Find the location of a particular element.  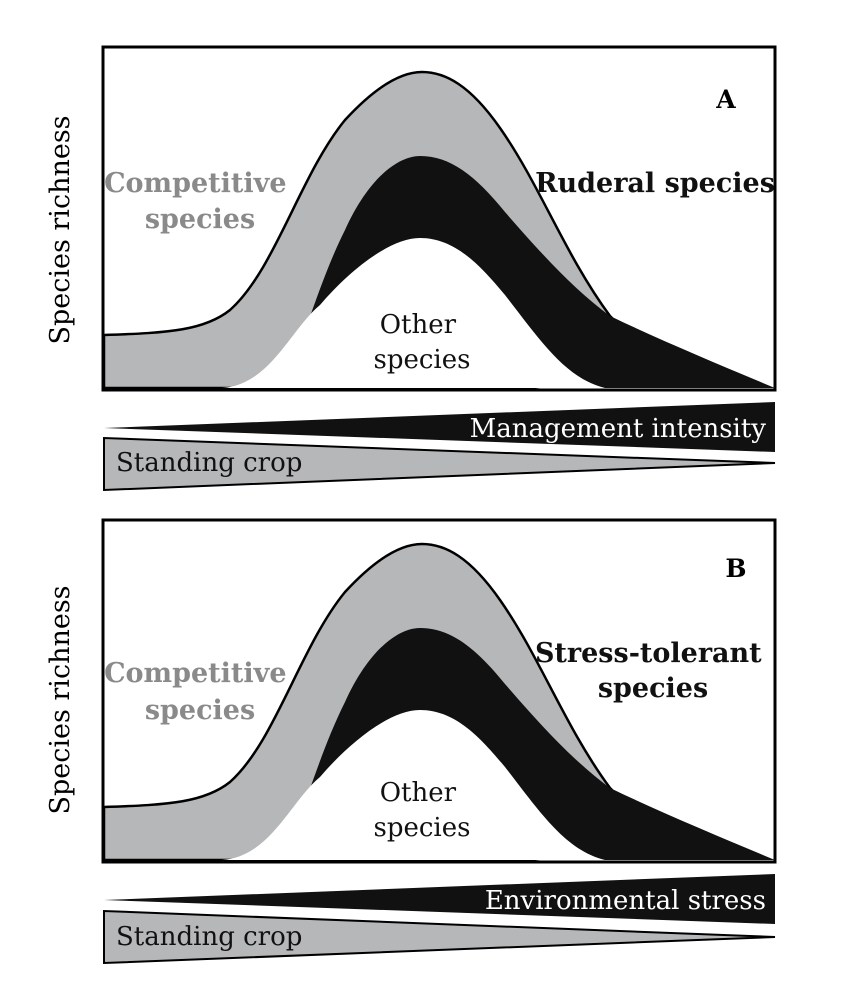

panel-b-standing-crop-label: Standing crop is located at coordinates (209, 937).